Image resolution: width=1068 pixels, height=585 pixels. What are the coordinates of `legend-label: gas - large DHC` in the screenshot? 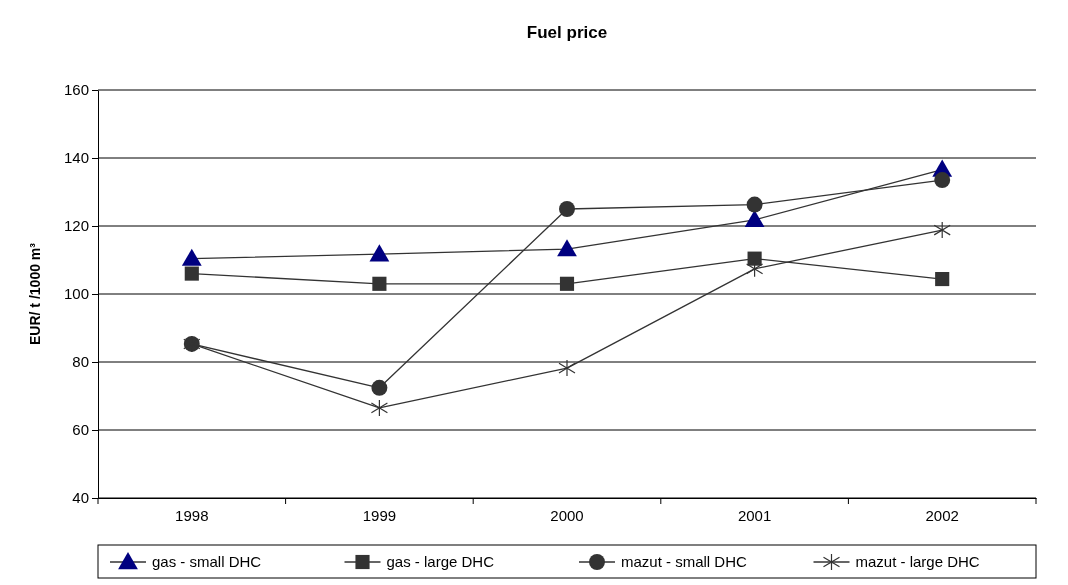 It's located at (440, 561).